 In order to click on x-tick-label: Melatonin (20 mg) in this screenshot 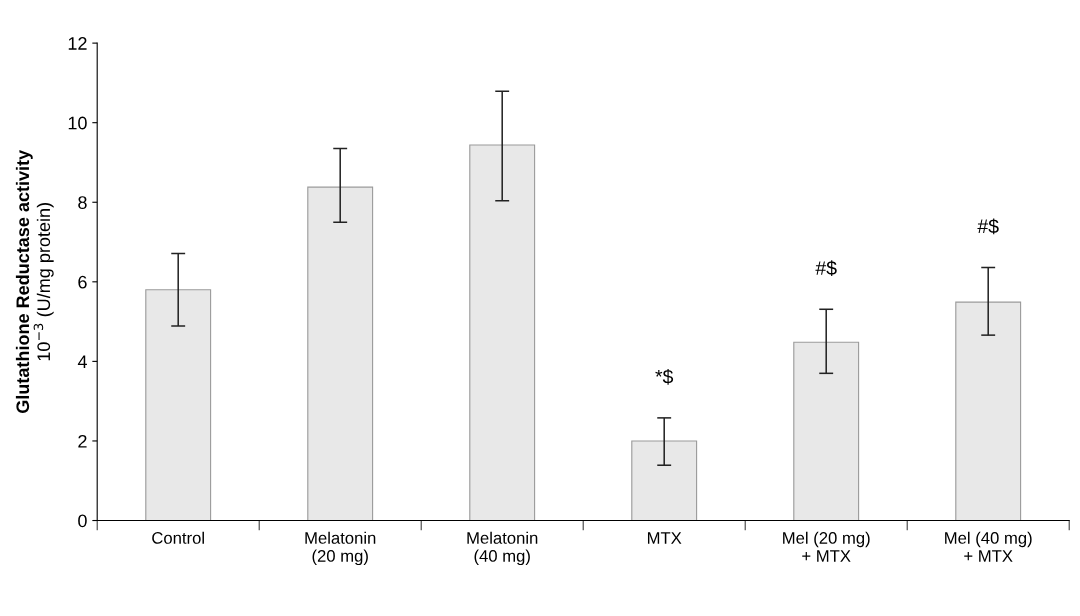, I will do `click(340, 548)`.